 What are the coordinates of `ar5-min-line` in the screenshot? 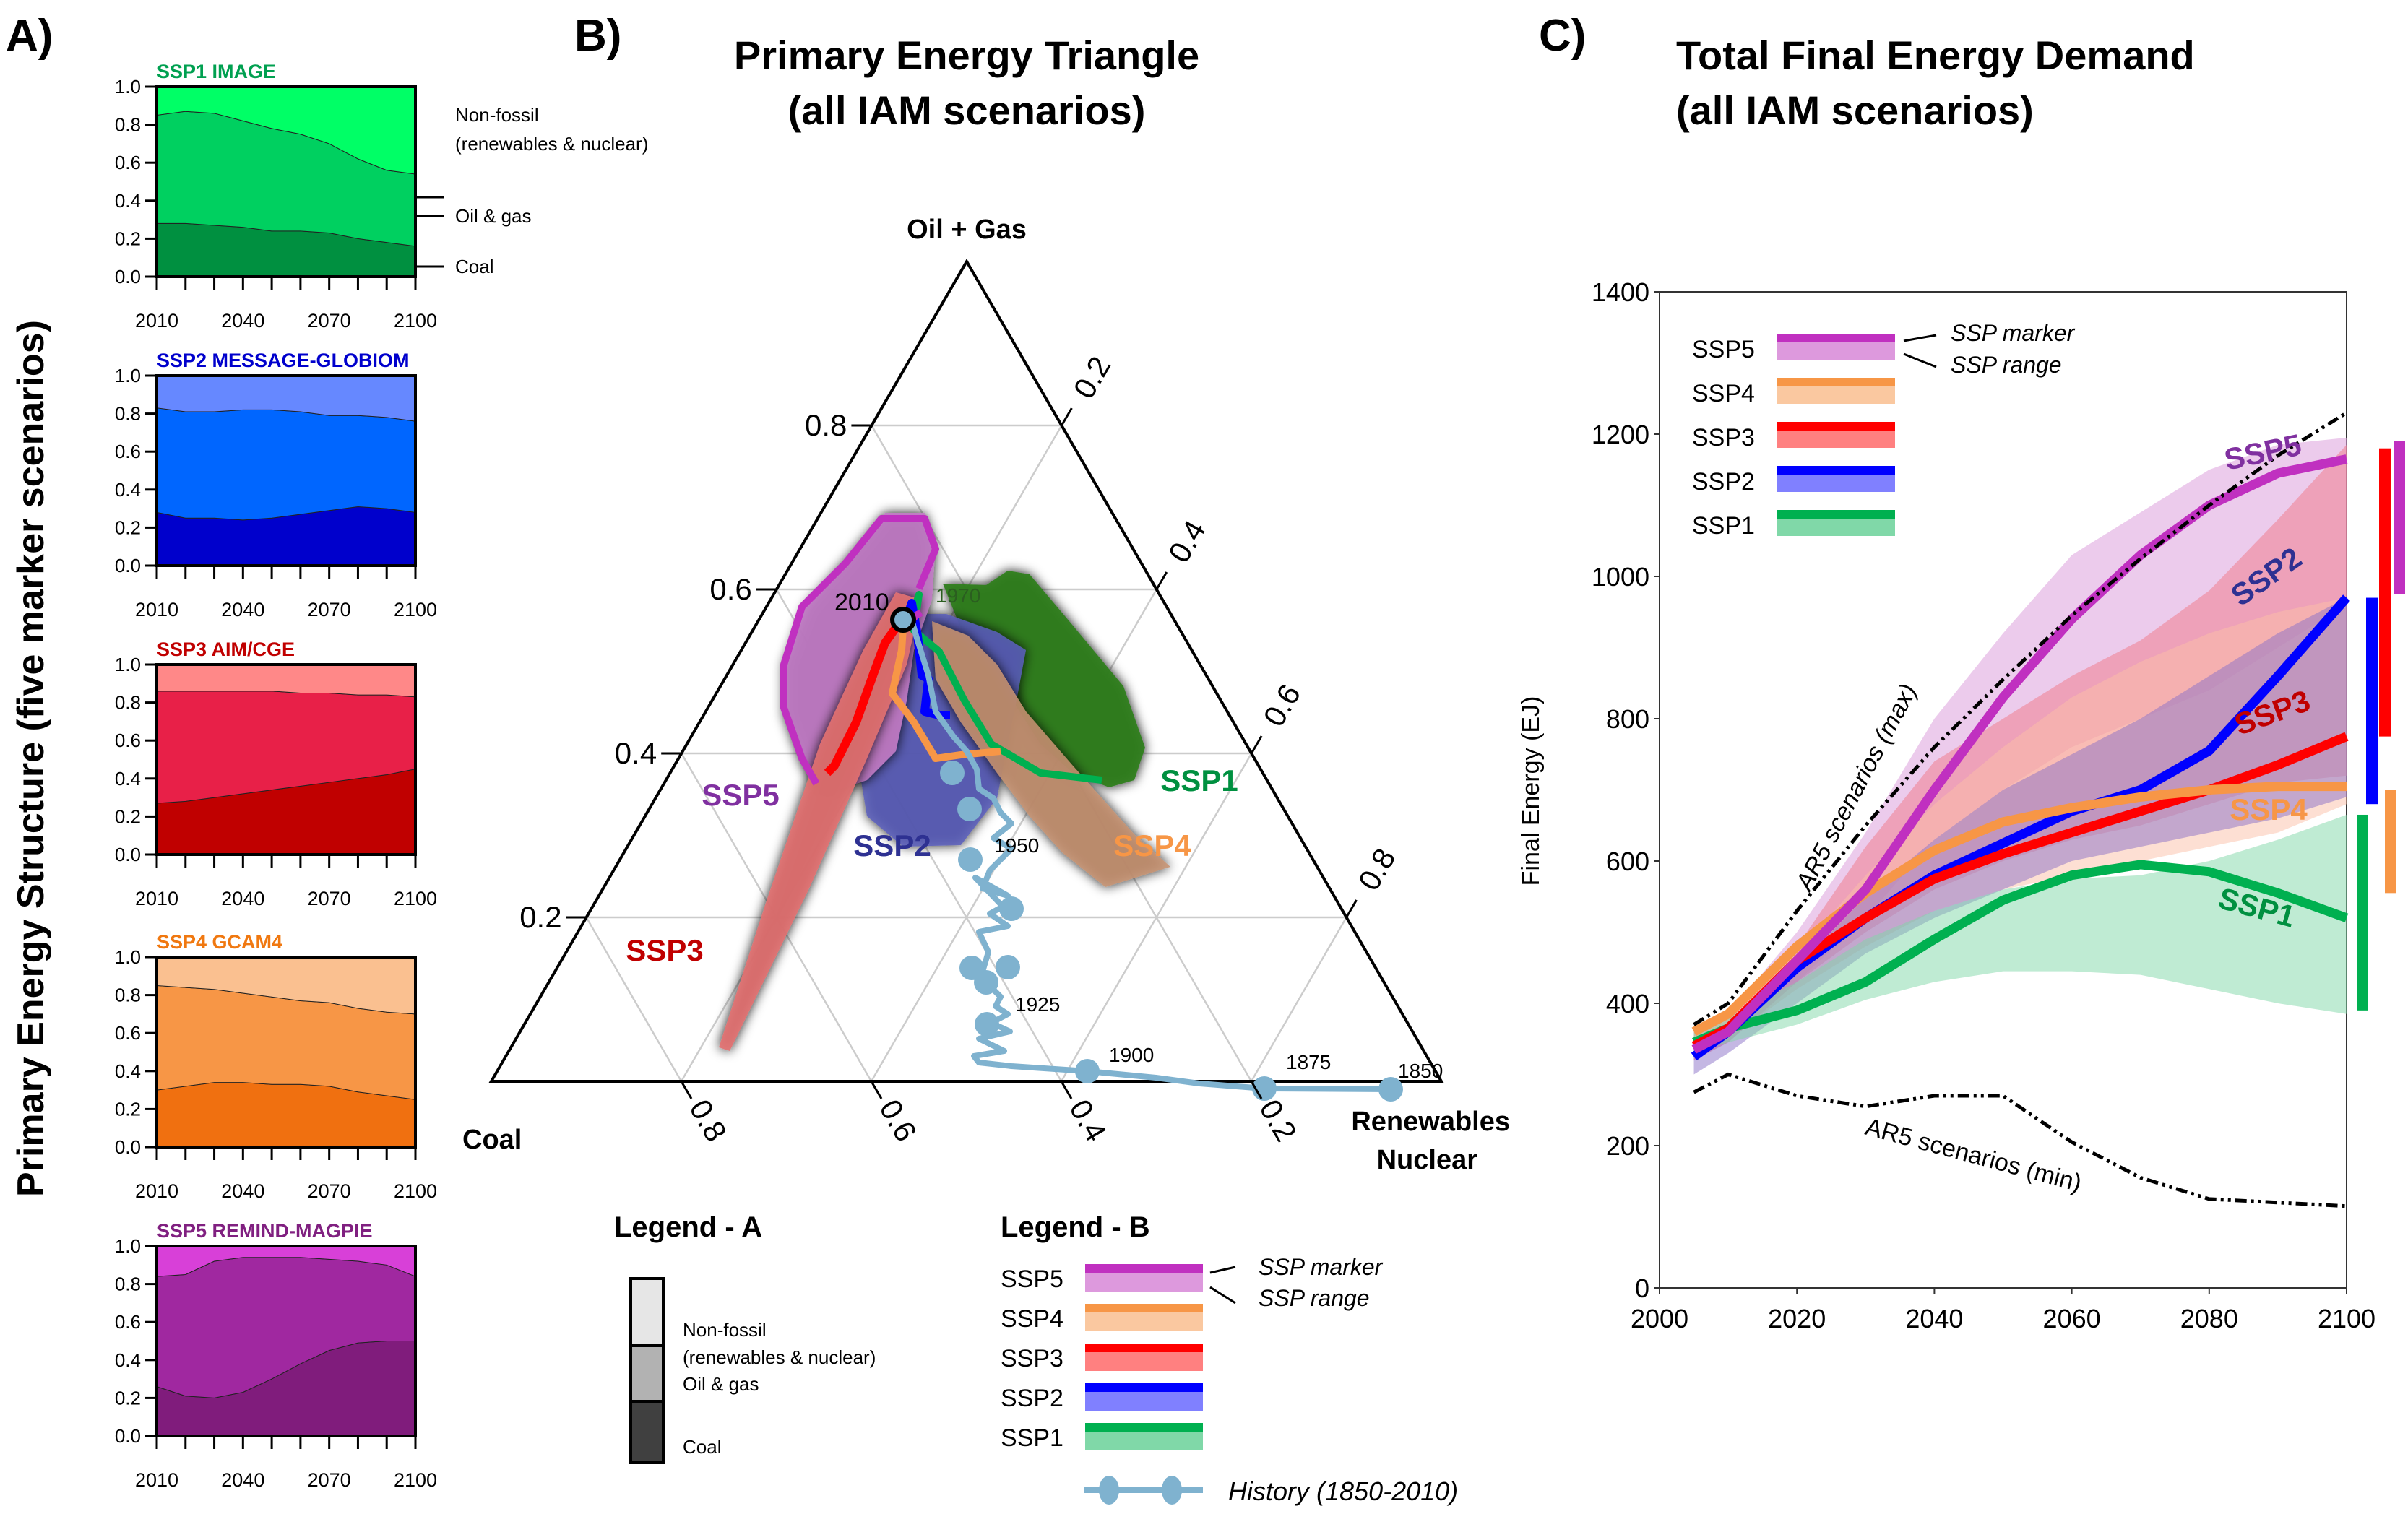 It's located at (2020, 1140).